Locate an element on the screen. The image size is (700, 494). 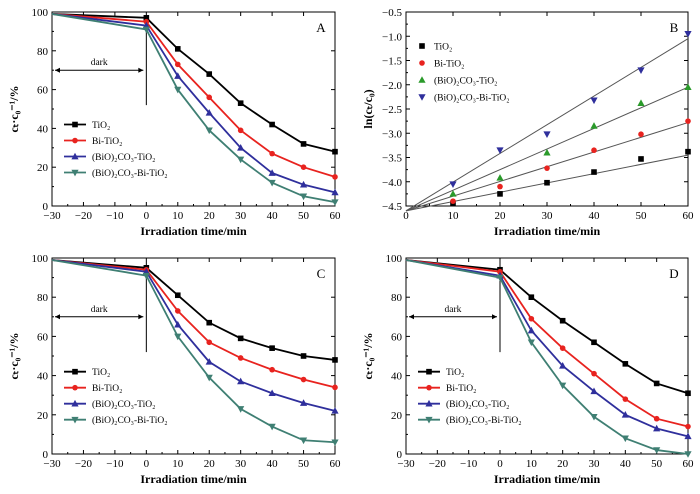
dark-arrow-left-head is located at coordinates (57, 317).